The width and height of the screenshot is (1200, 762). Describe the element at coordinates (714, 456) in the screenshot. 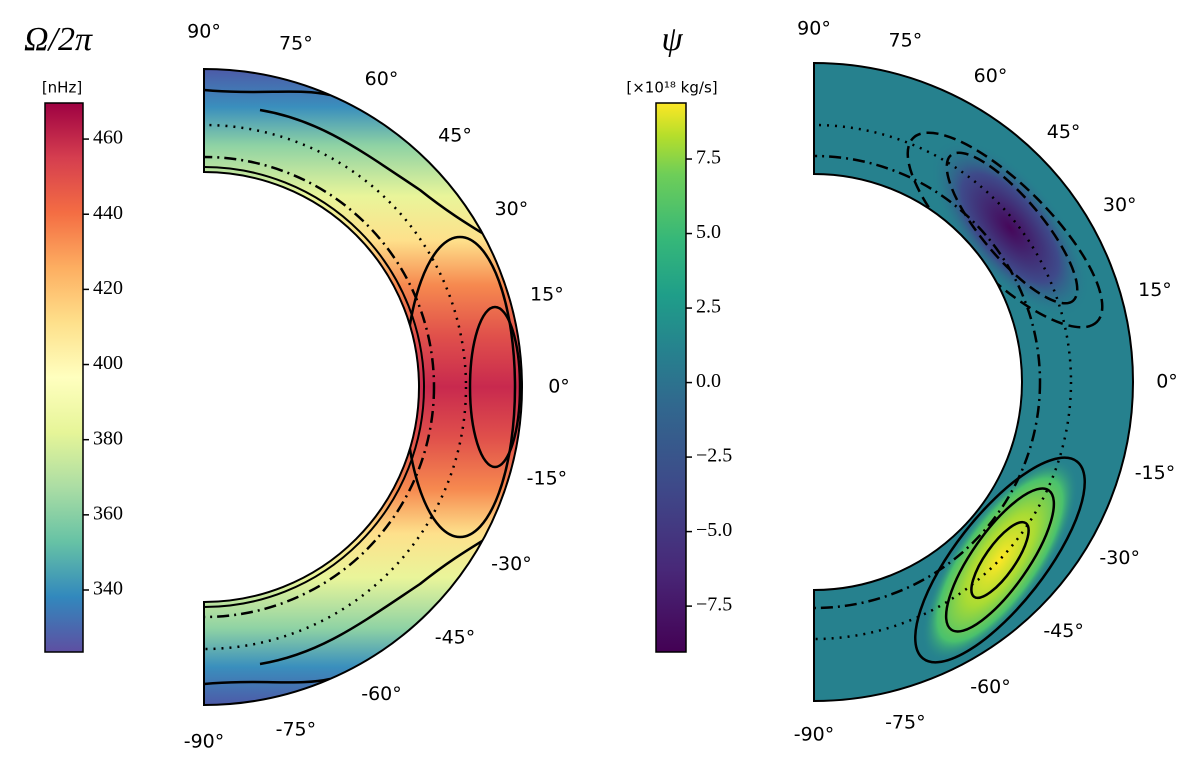

I see `colorbar-tick-label: −2.5` at that location.